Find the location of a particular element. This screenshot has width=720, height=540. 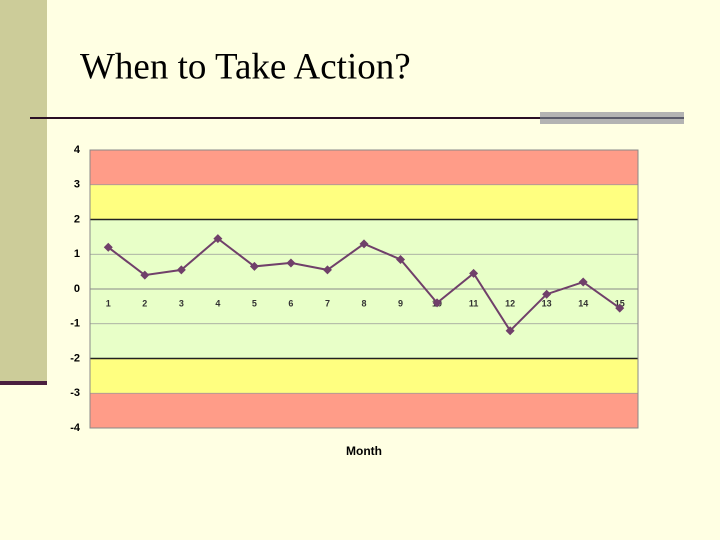

x-tick-label: 3 is located at coordinates (181, 303).